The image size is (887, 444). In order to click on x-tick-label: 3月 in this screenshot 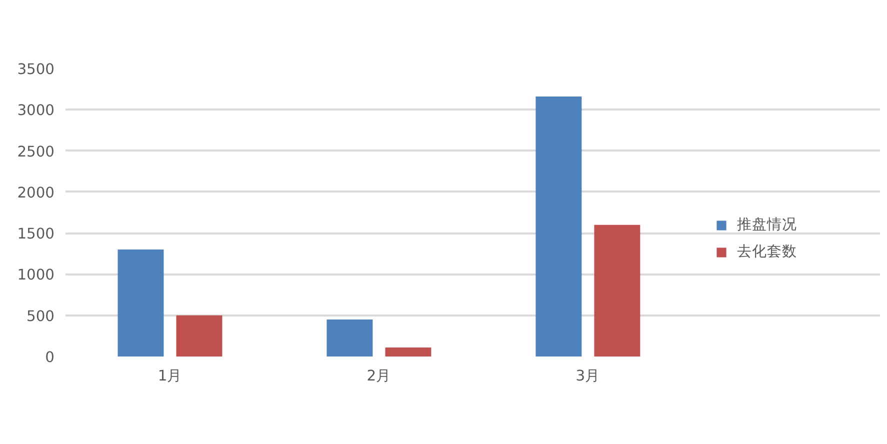, I will do `click(588, 376)`.